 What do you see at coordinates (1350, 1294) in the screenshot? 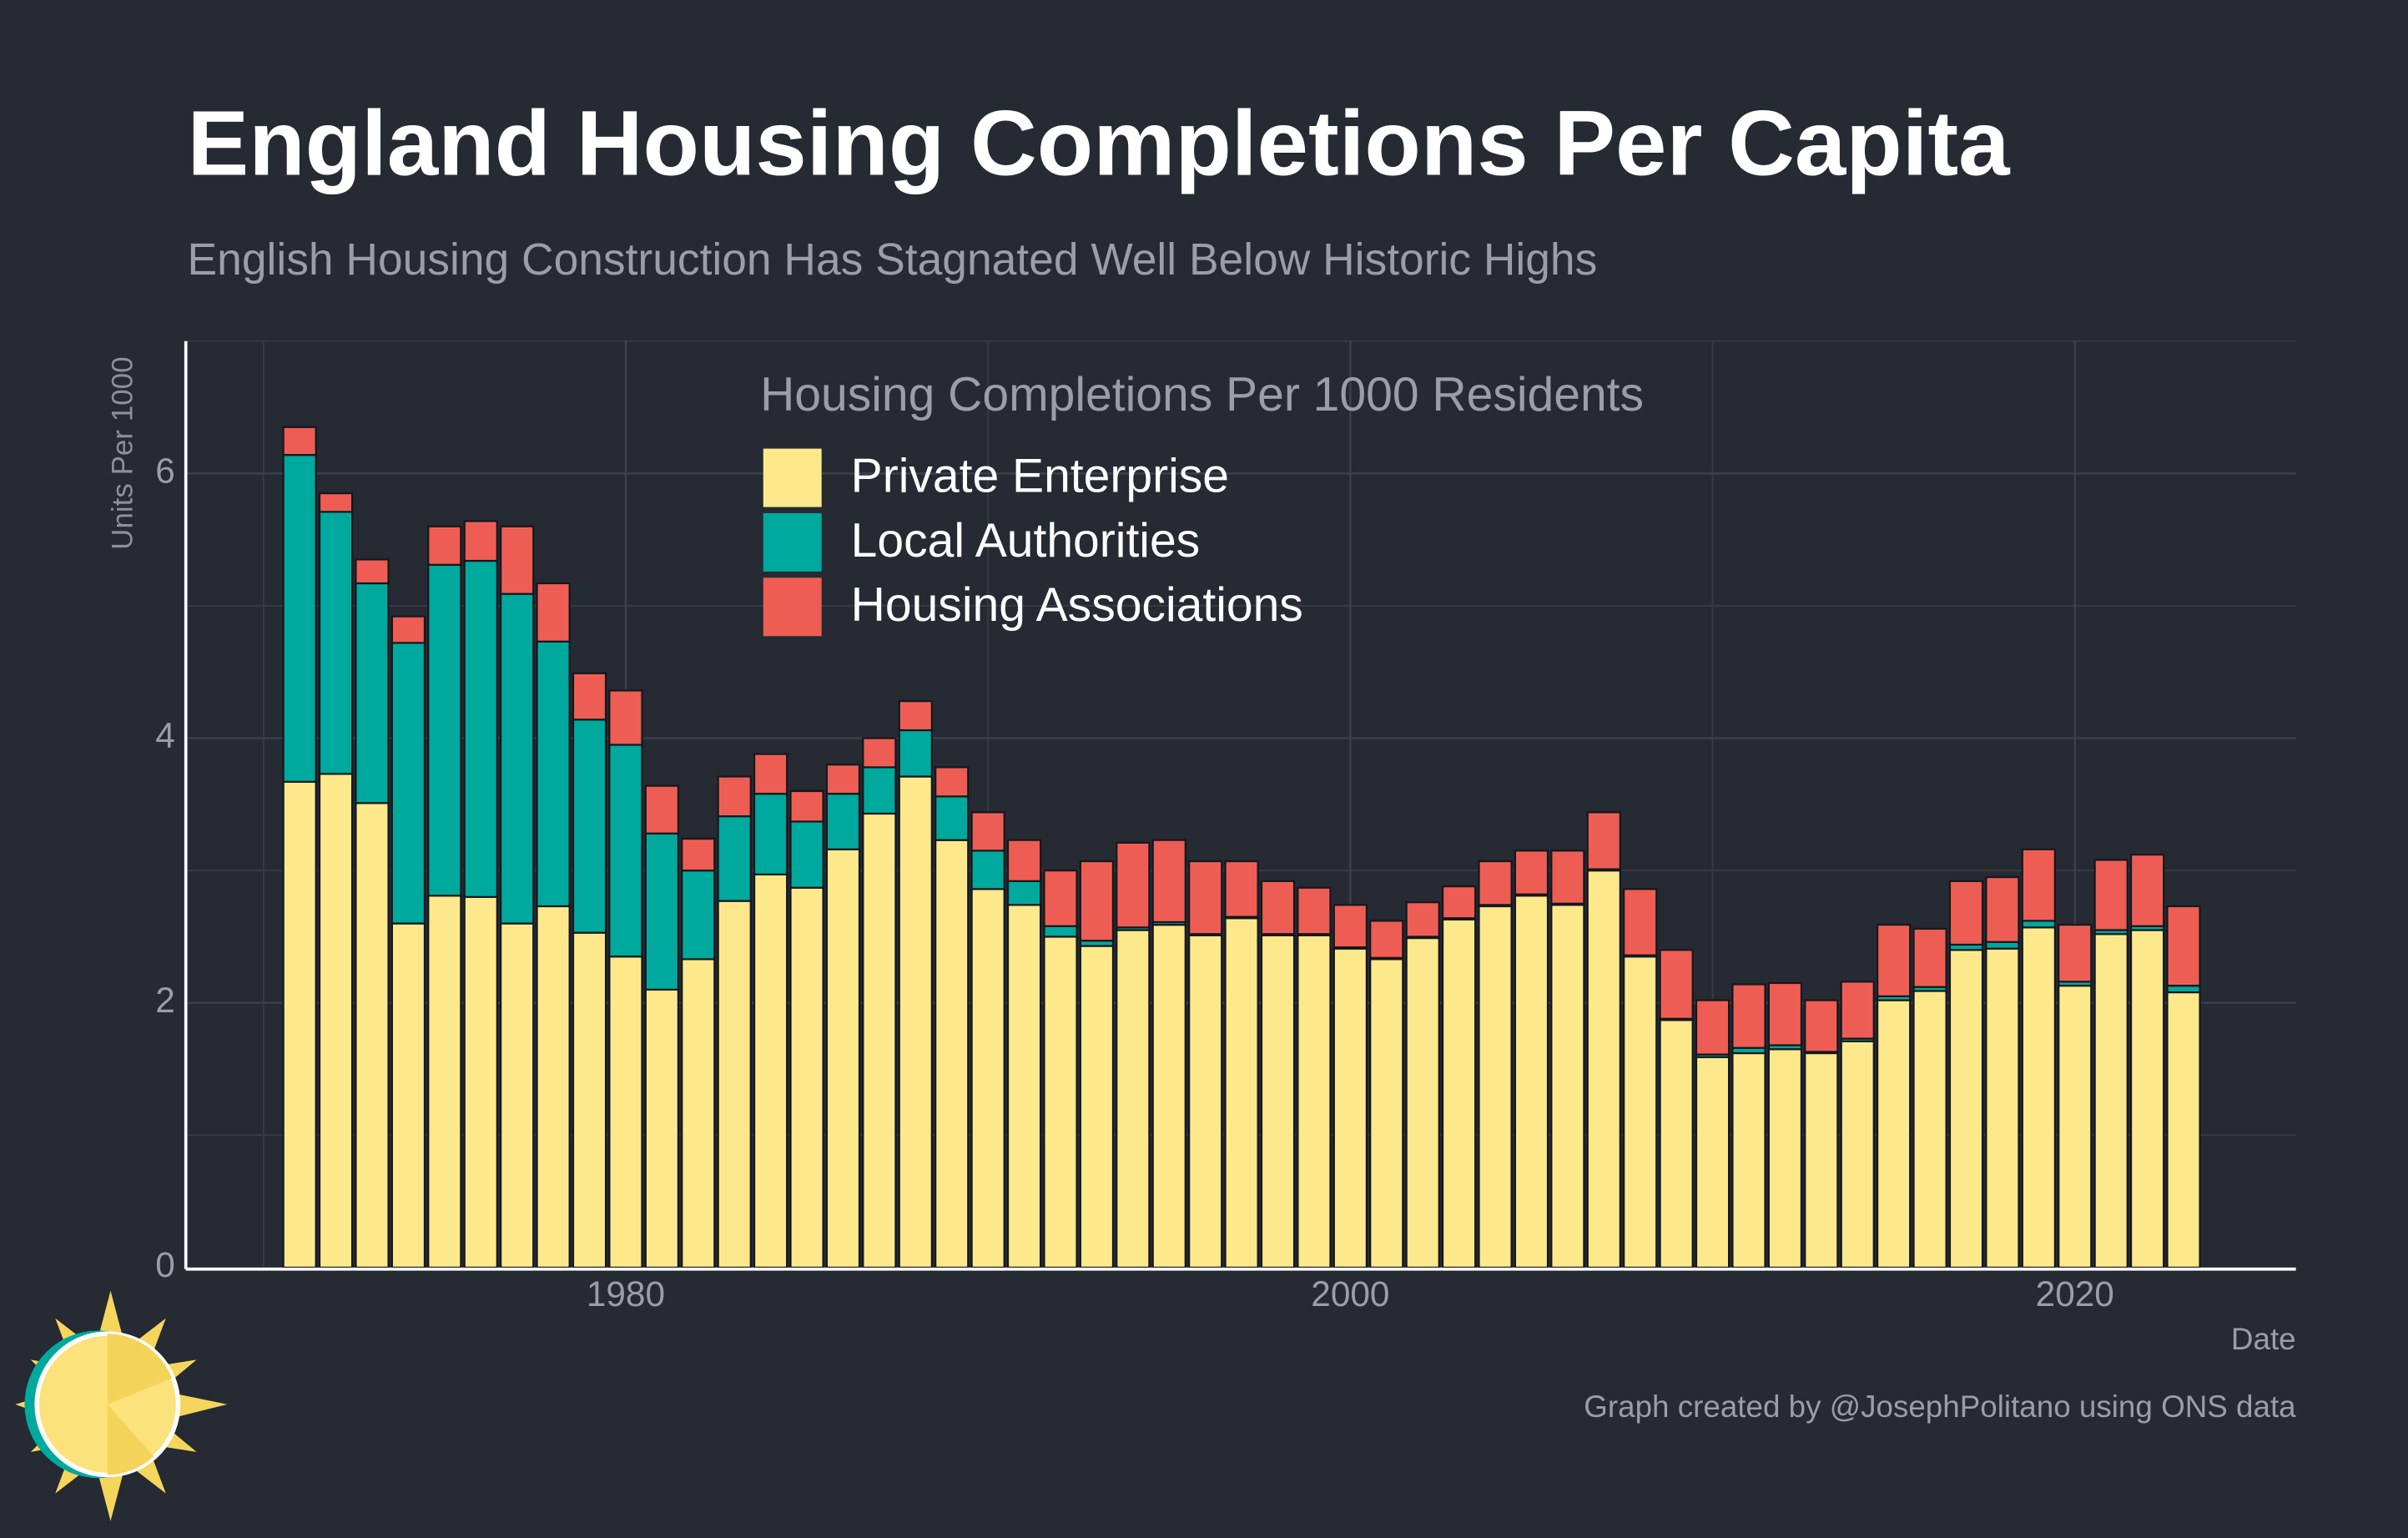
I see `x-tick-label: 2000` at bounding box center [1350, 1294].